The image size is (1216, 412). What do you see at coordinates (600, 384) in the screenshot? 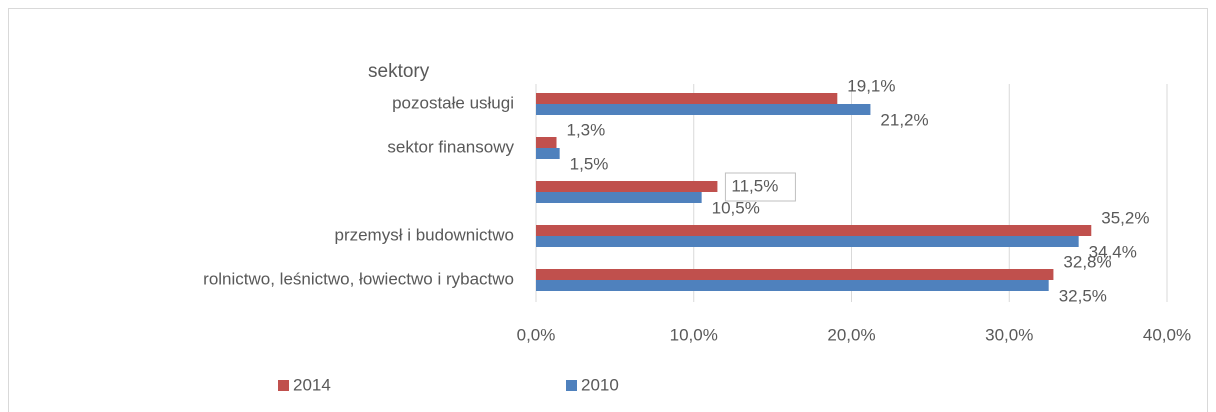
I see `legend-label: 2010` at bounding box center [600, 384].